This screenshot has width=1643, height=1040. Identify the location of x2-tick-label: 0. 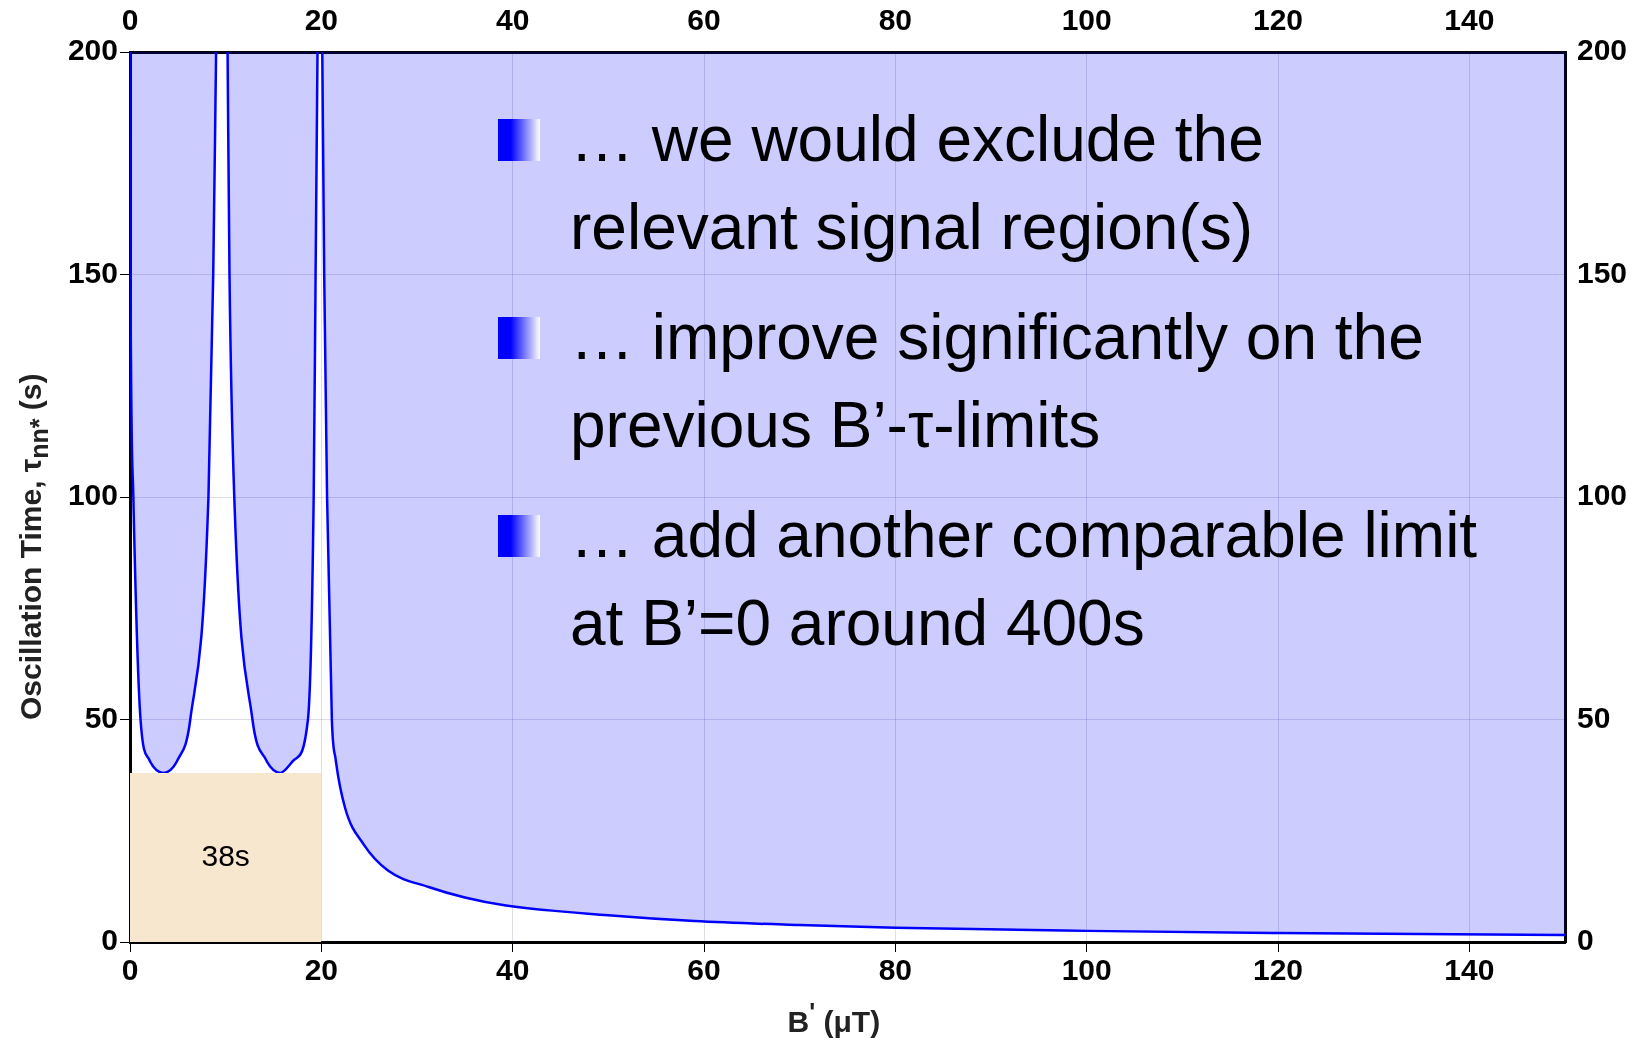
(130, 20).